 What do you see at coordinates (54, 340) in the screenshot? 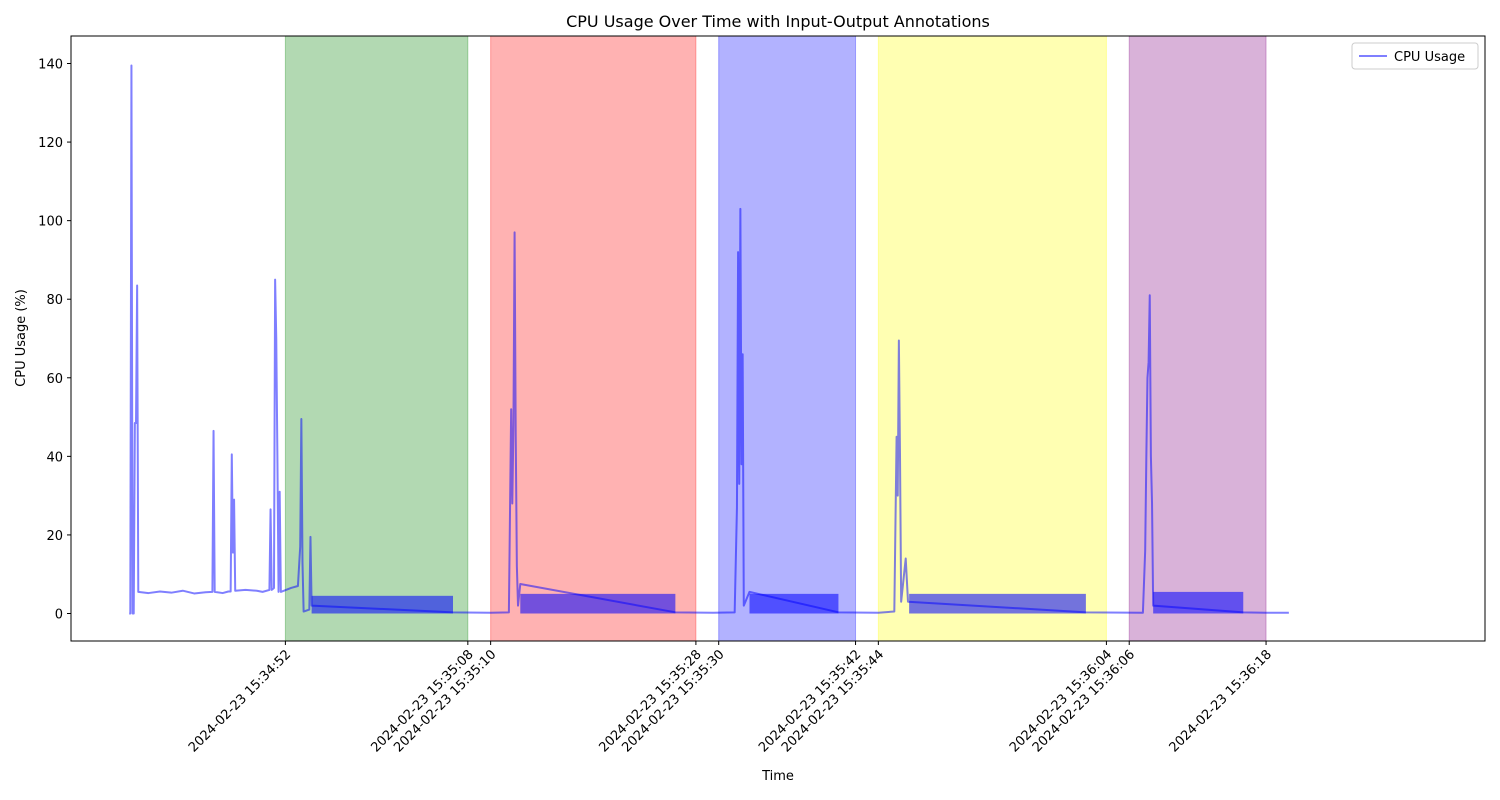
I see `y-axis: 0 20 40 60 80 100 120 140` at bounding box center [54, 340].